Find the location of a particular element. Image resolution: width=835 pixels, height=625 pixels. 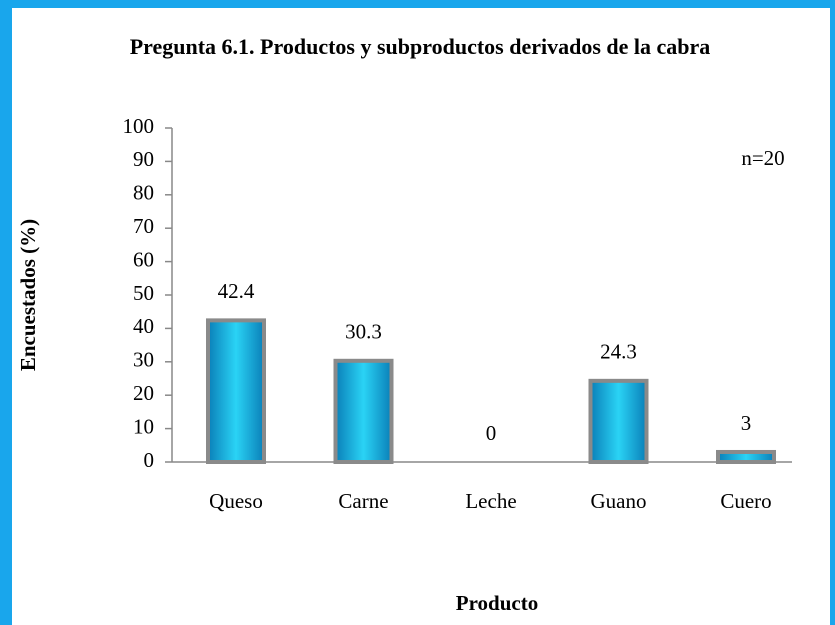

data-label: 30.3 is located at coordinates (363, 332).